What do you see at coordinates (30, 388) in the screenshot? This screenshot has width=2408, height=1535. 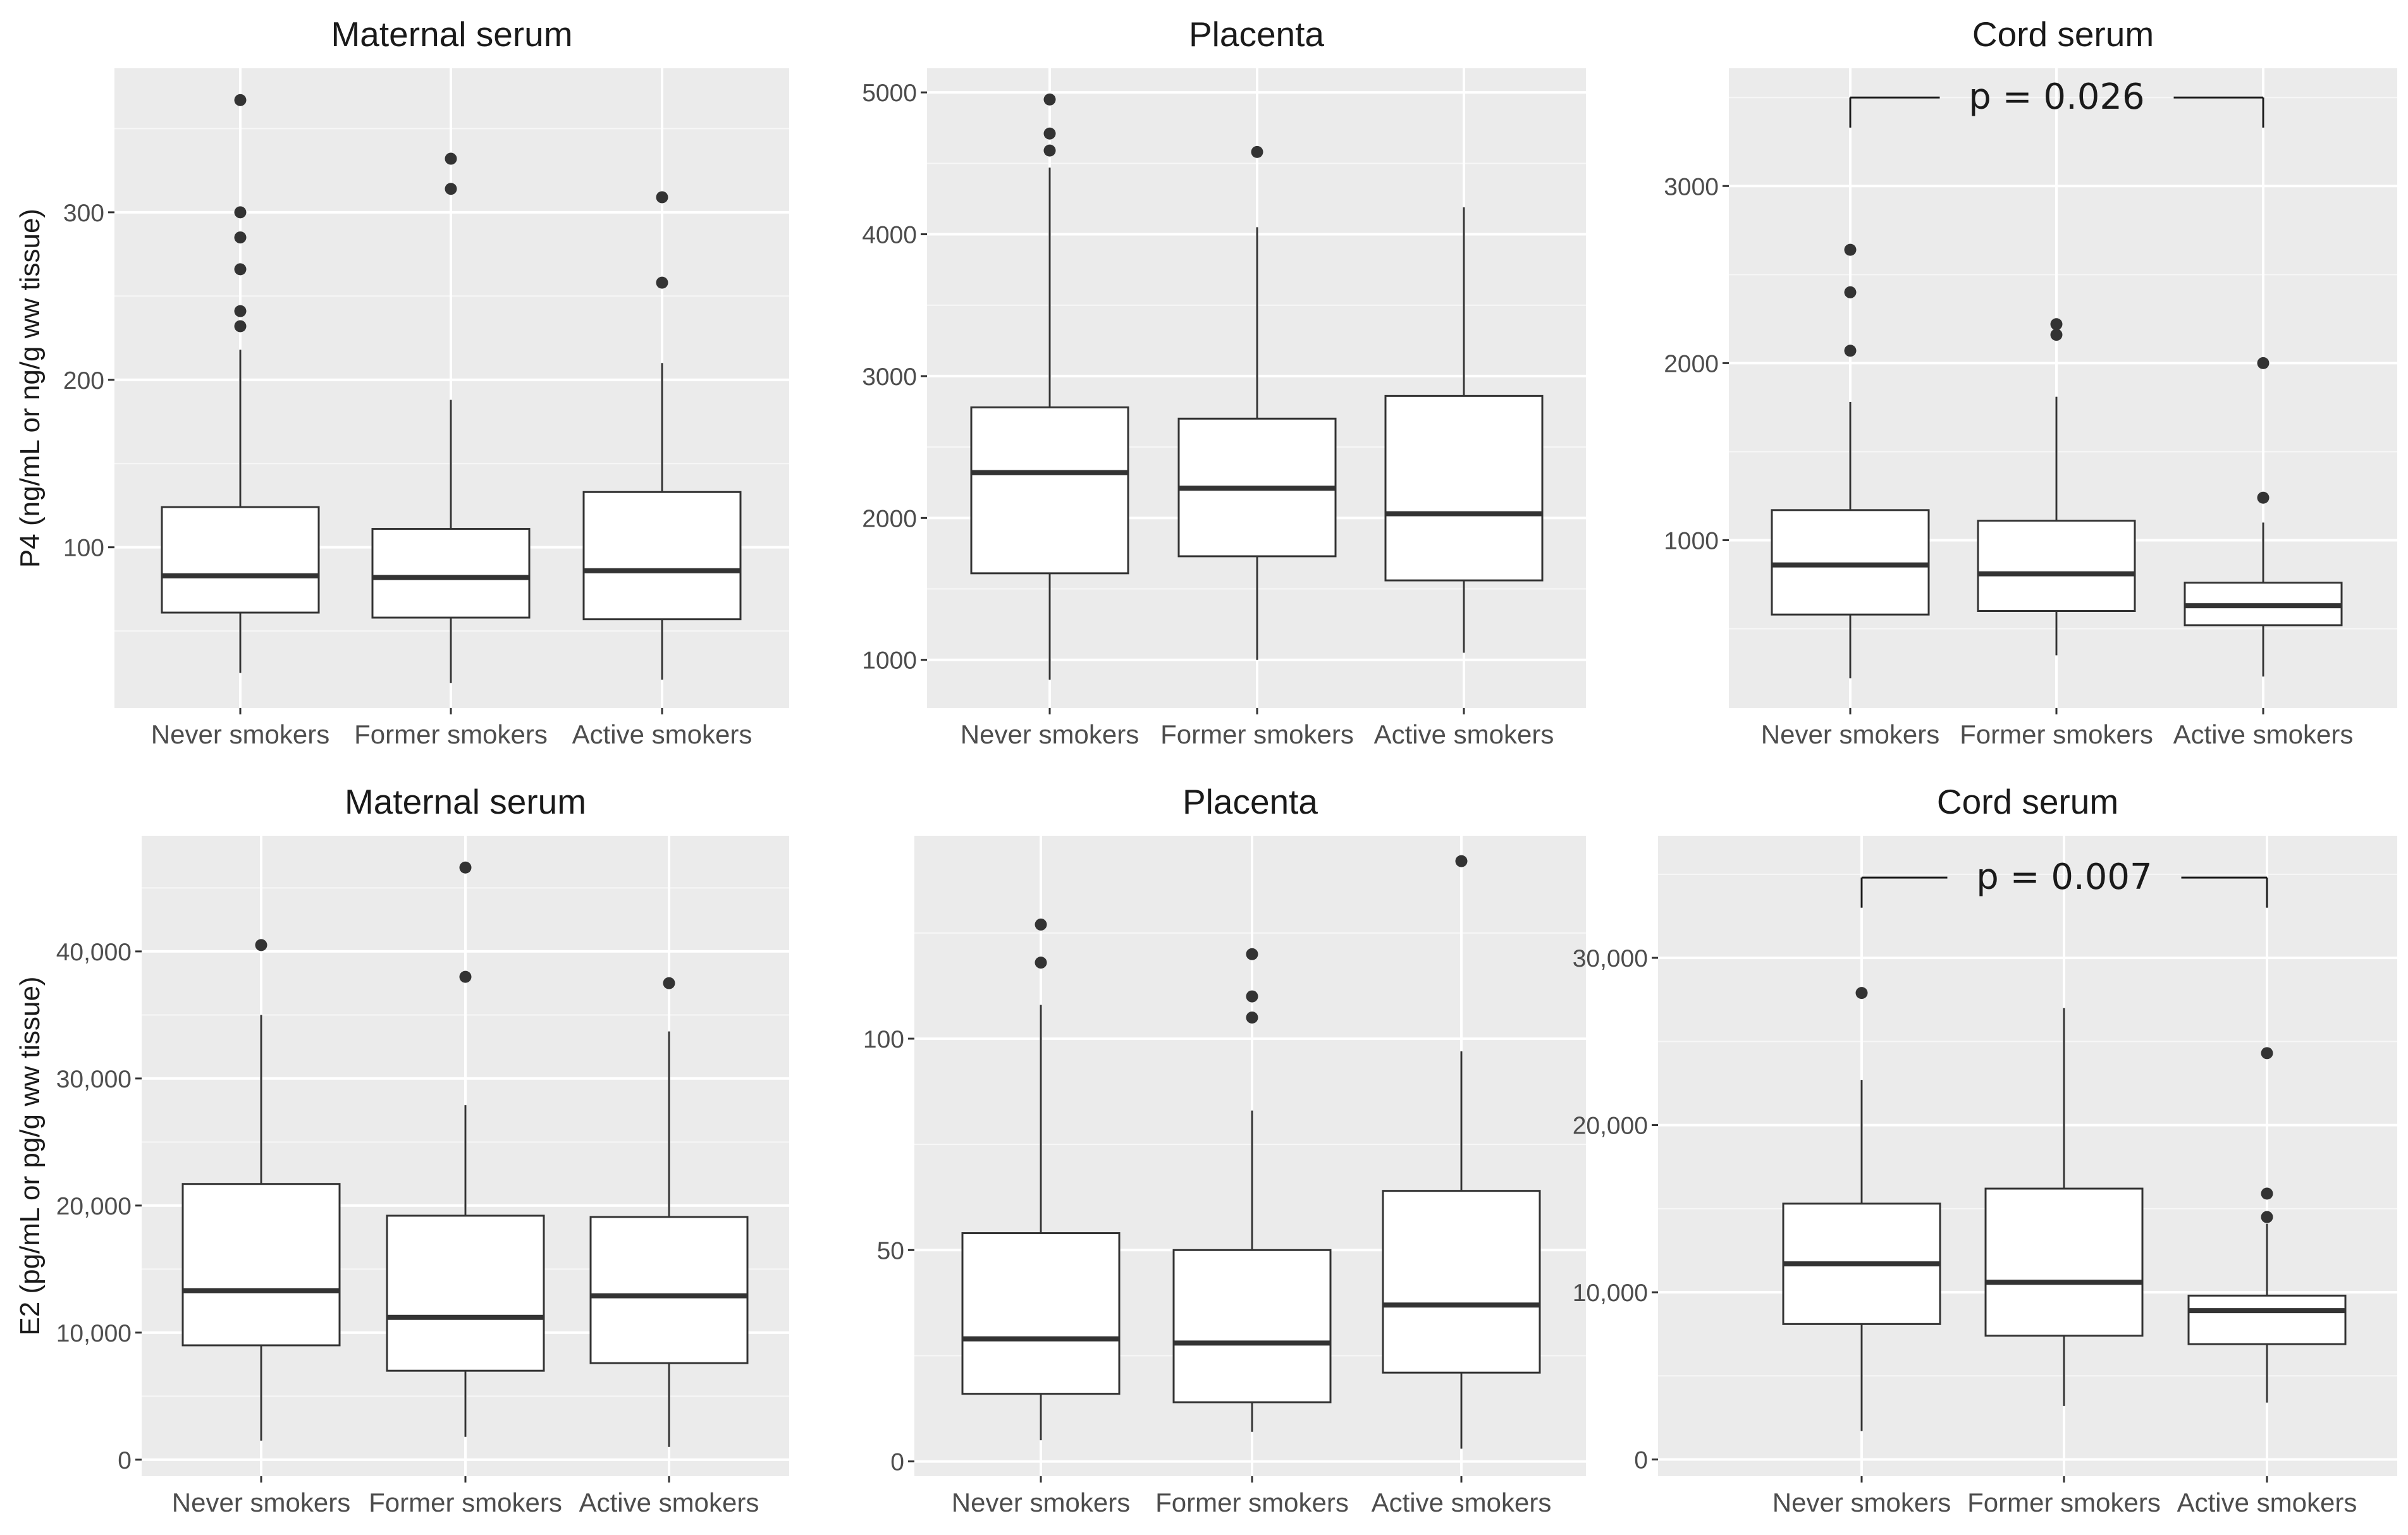 I see `y-axis-label: P4 (ng/mL or ng/g ww tissue)` at bounding box center [30, 388].